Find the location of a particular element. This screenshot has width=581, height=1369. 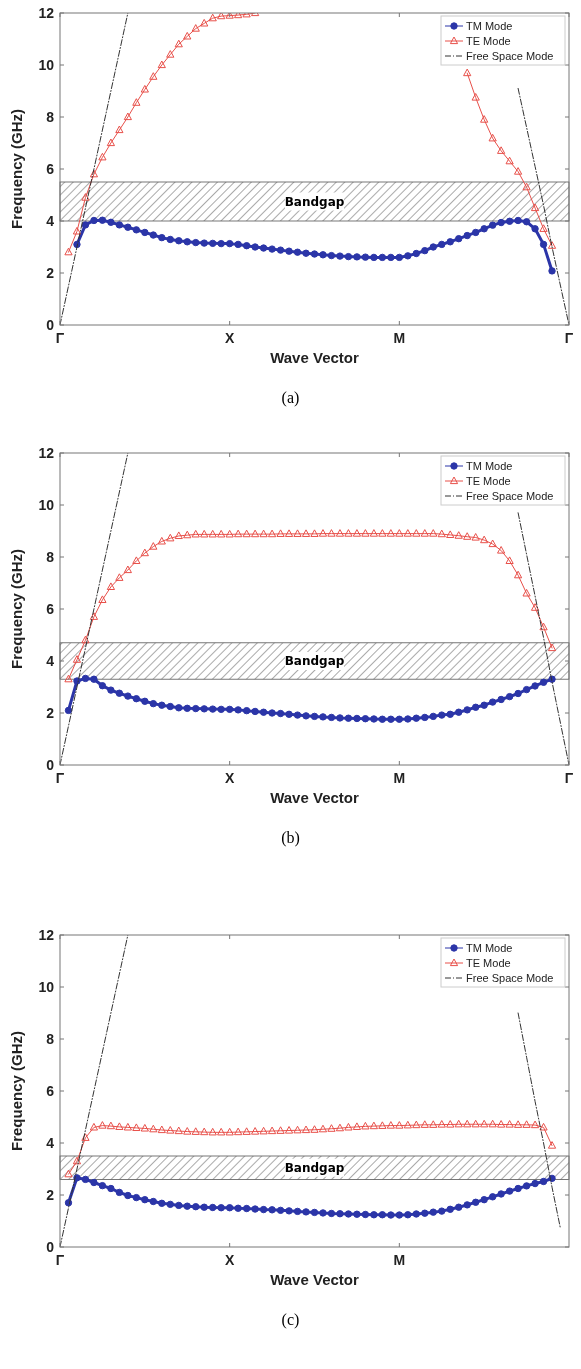

y-tick-label: 0 is located at coordinates (50, 765).